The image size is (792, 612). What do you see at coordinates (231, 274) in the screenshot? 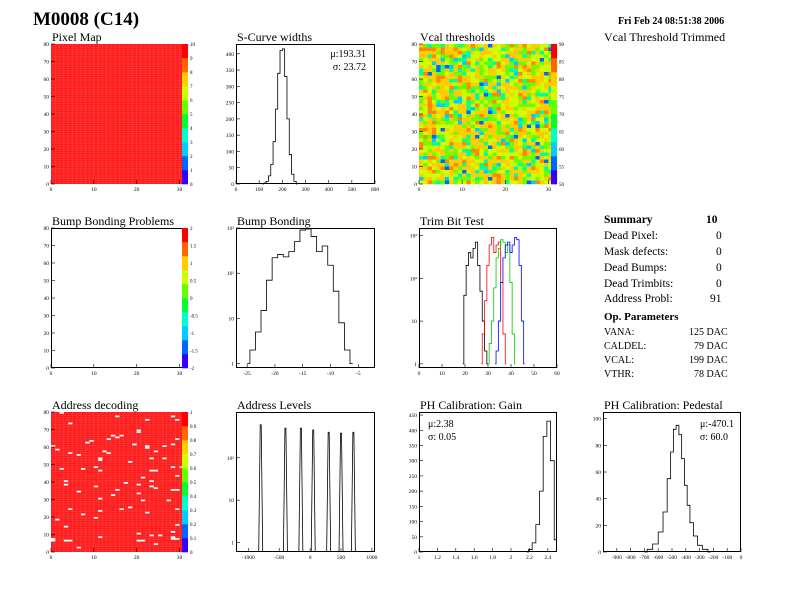
I see `bump-bonding-ytick-label: 10²` at bounding box center [231, 274].